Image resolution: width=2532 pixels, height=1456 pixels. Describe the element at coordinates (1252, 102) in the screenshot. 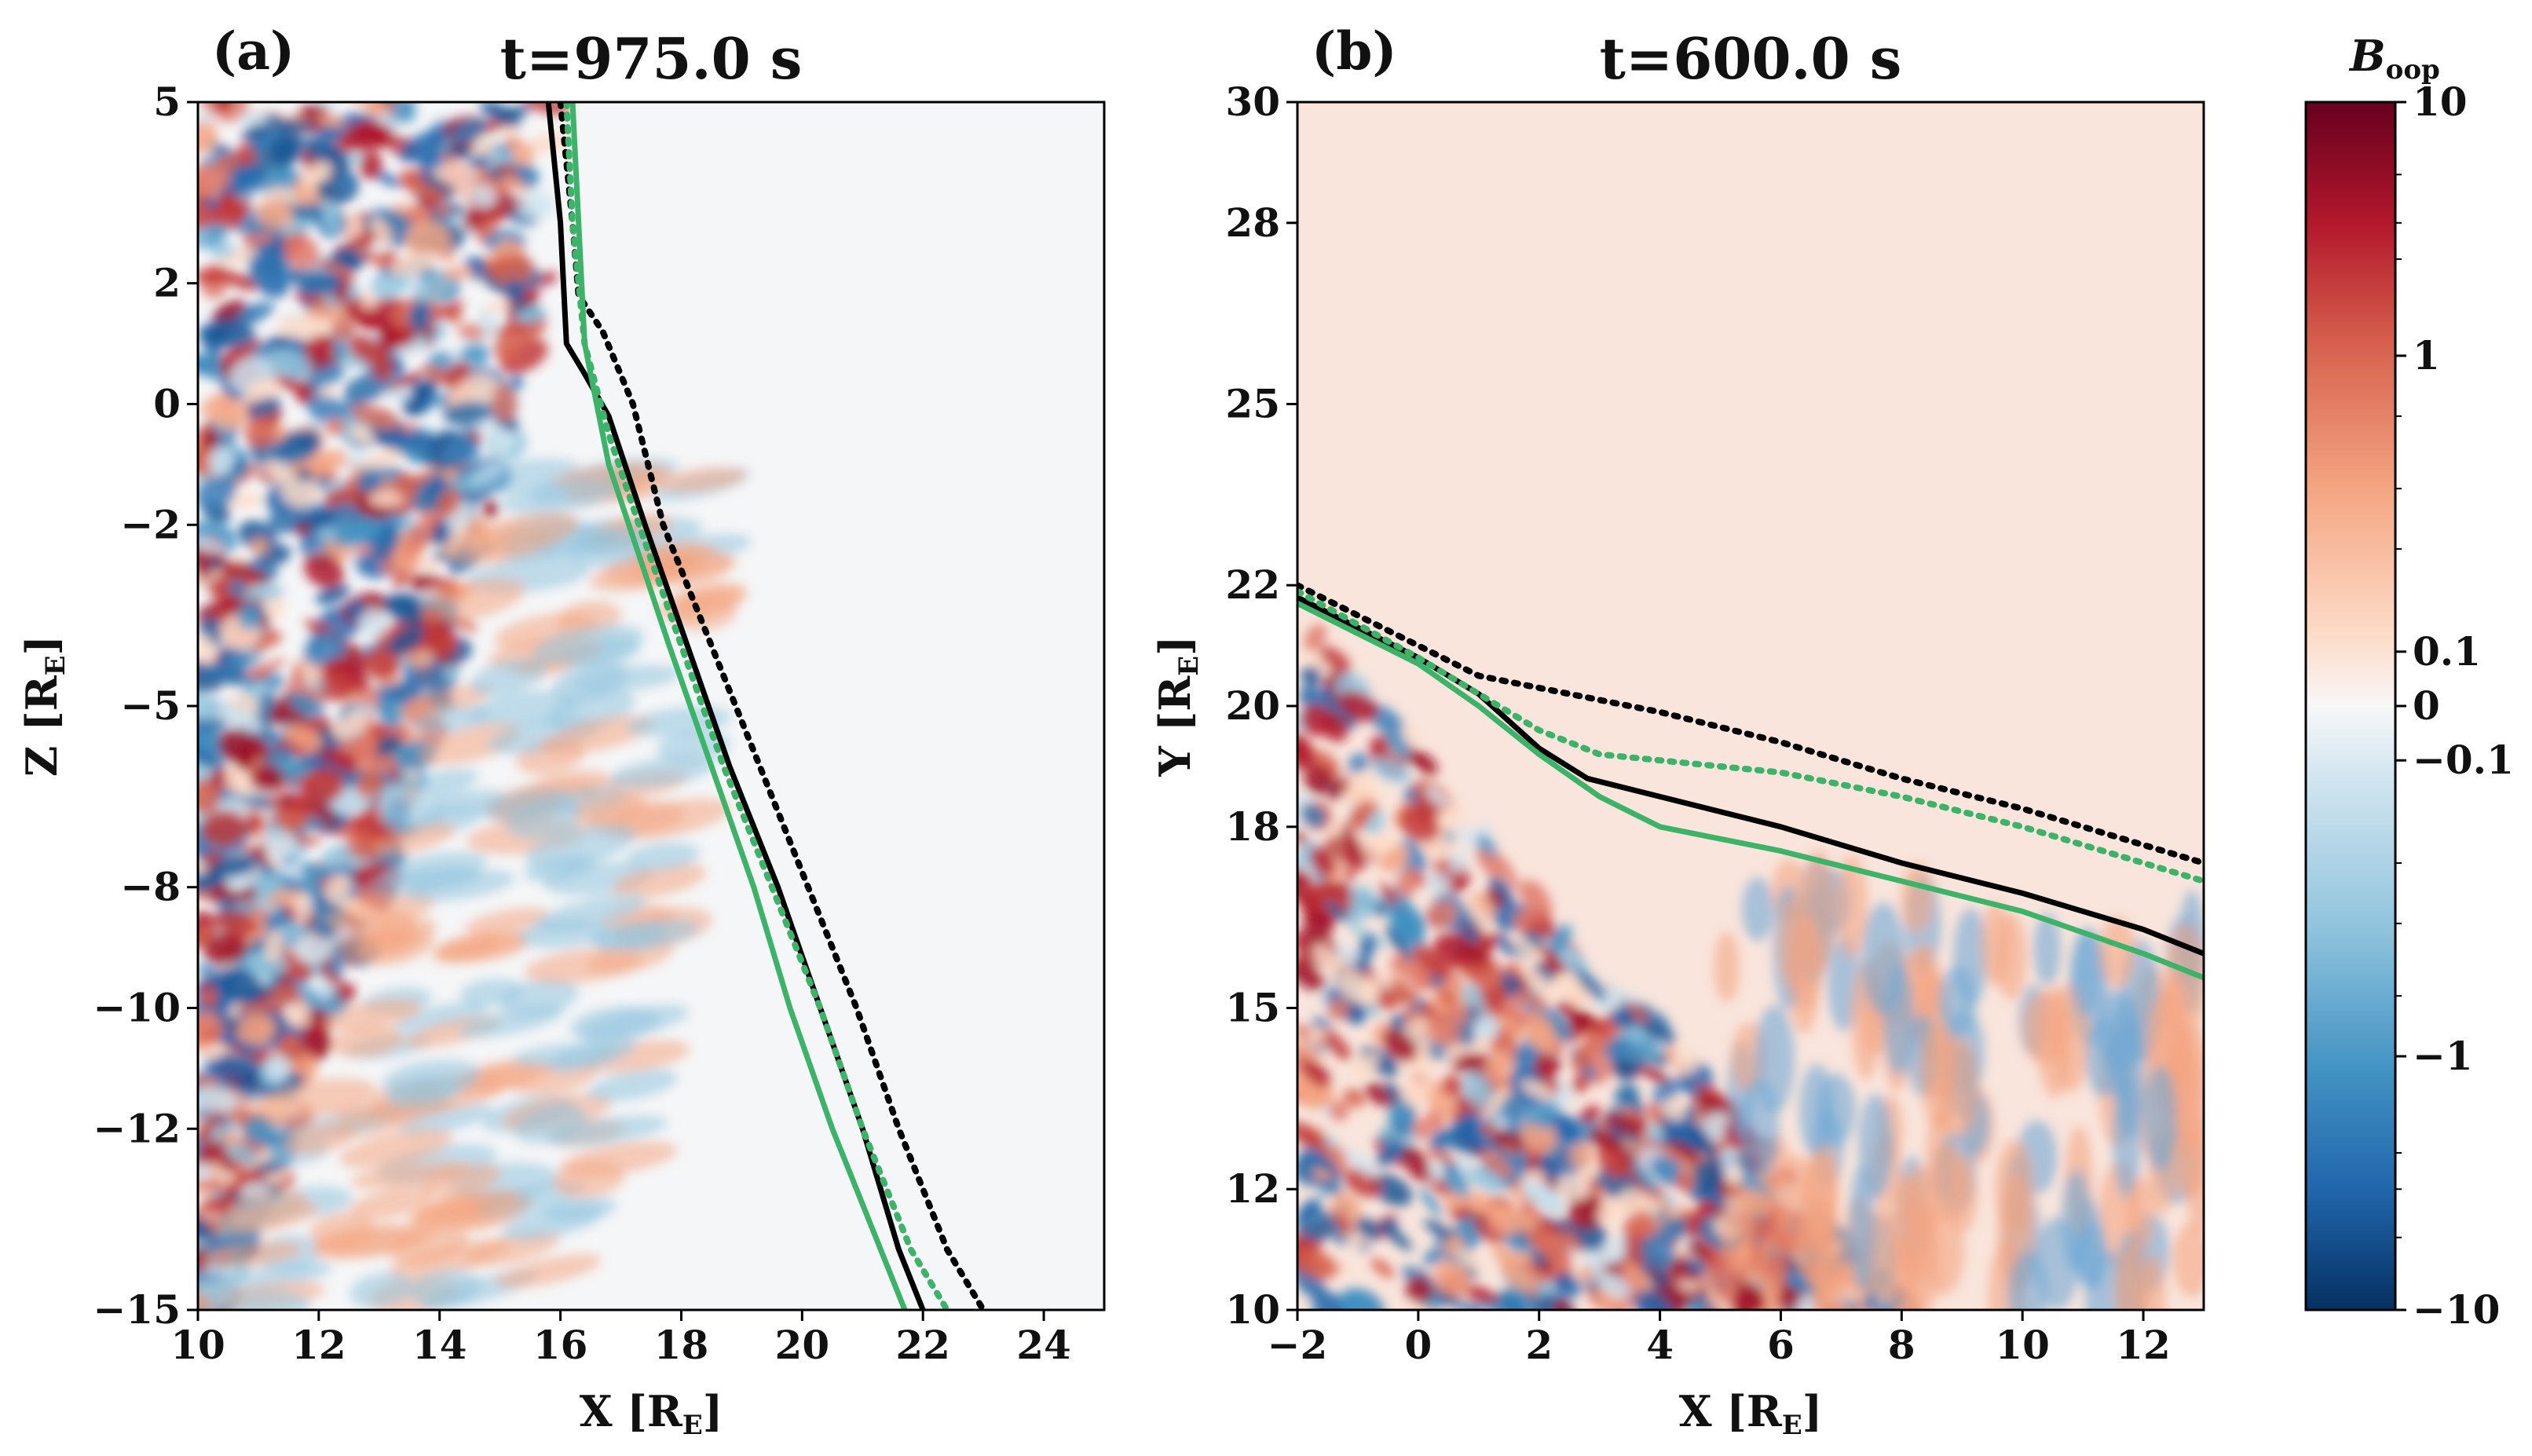

I see `y-tick-label: 30` at that location.